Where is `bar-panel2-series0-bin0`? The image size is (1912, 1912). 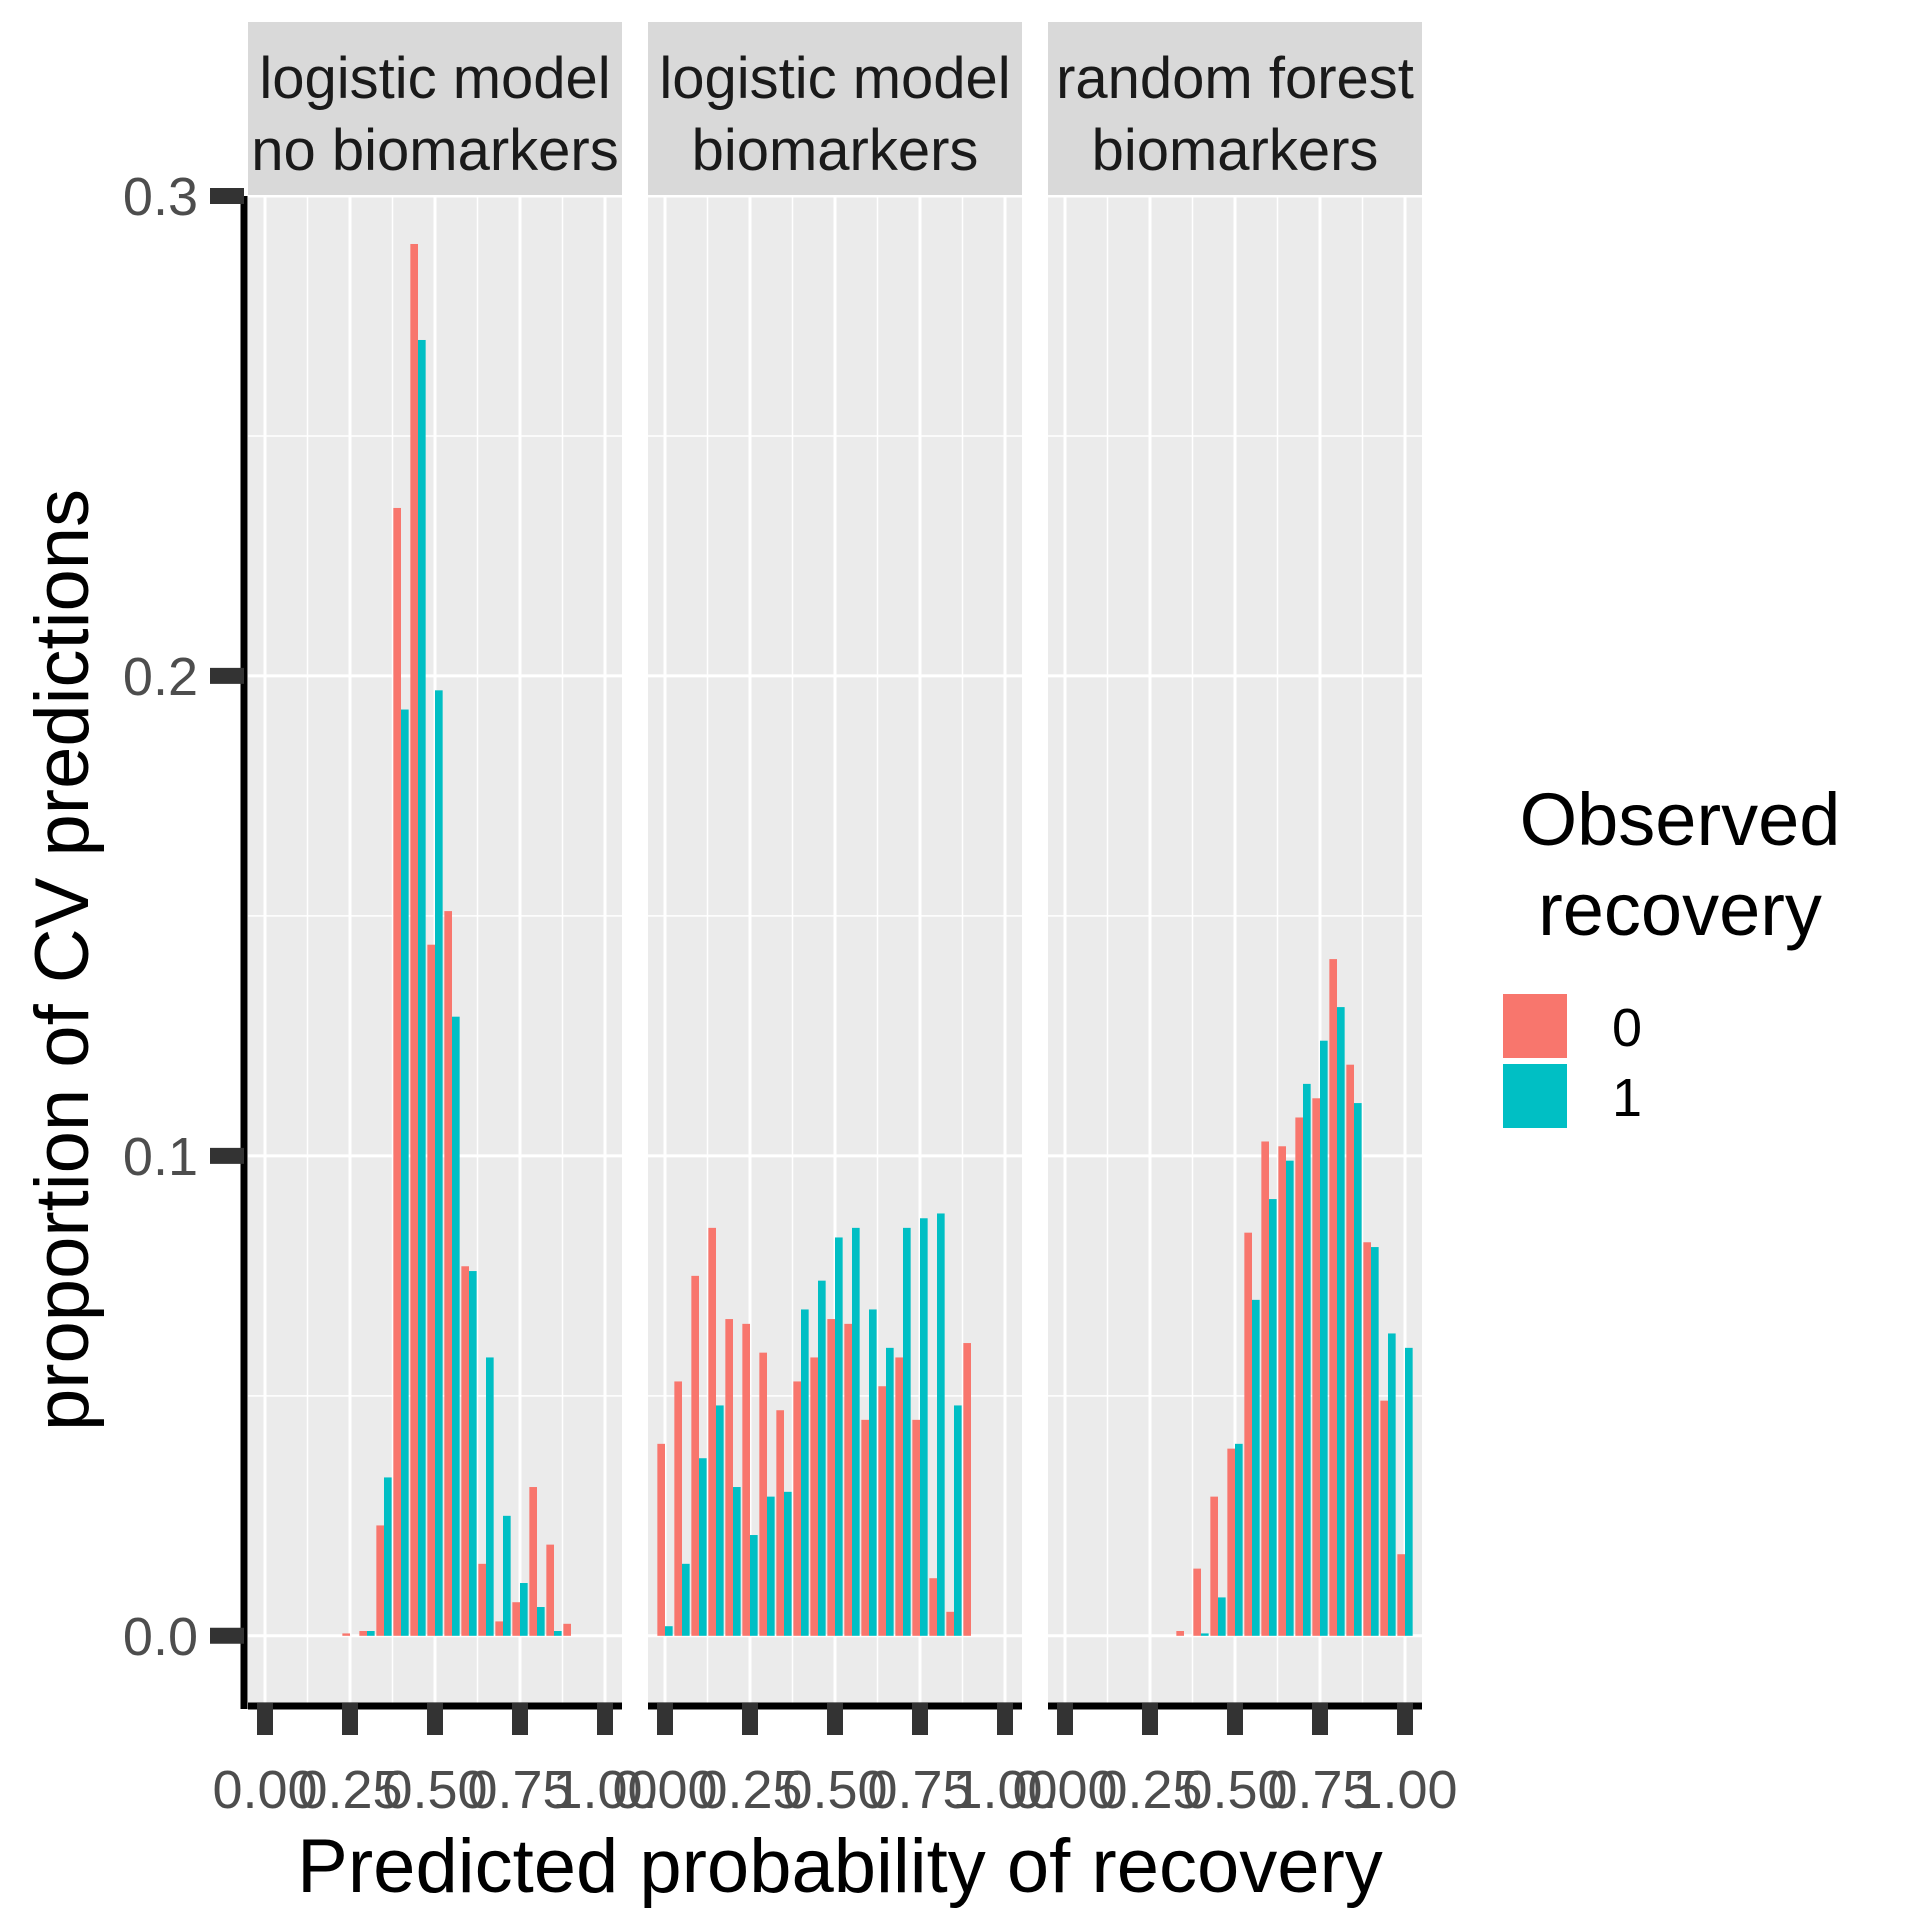 bar-panel2-series0-bin0 is located at coordinates (661, 1539).